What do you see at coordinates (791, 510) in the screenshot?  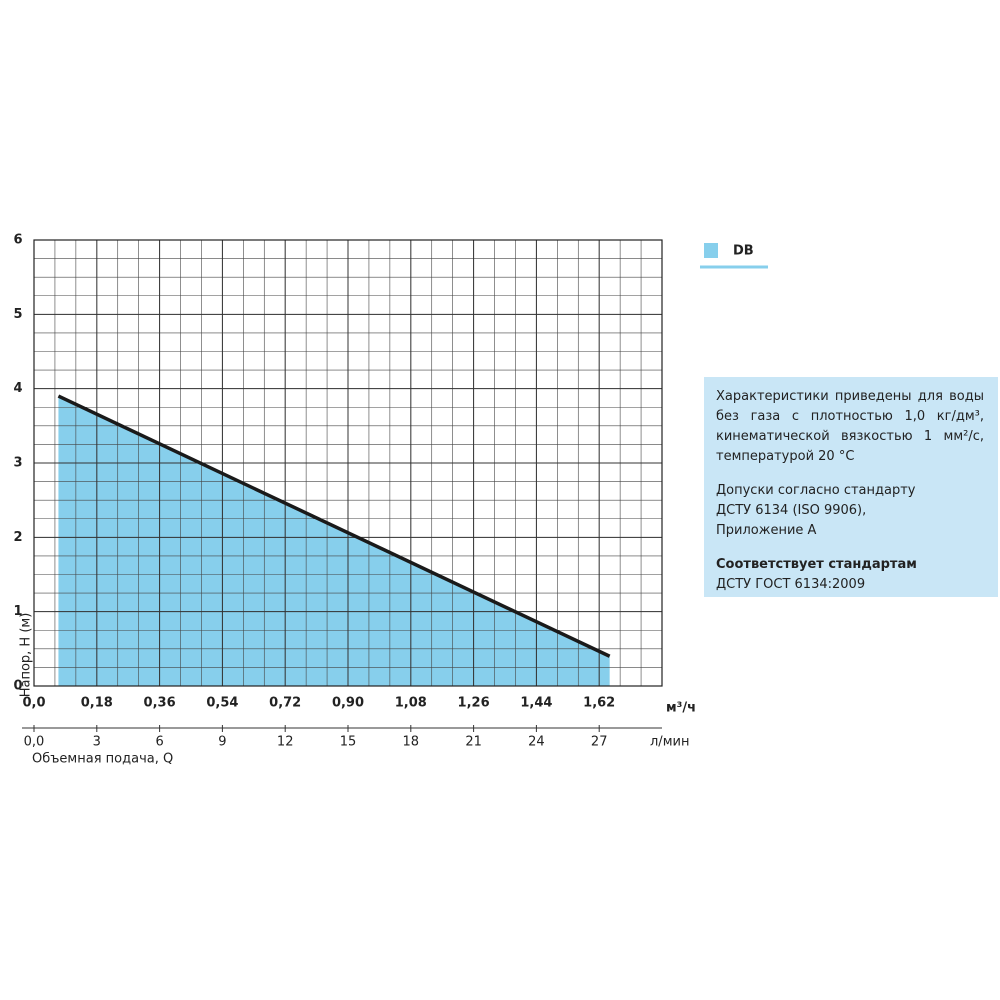 I see `note-line: ДСТУ 6134 (ISO 9906),` at bounding box center [791, 510].